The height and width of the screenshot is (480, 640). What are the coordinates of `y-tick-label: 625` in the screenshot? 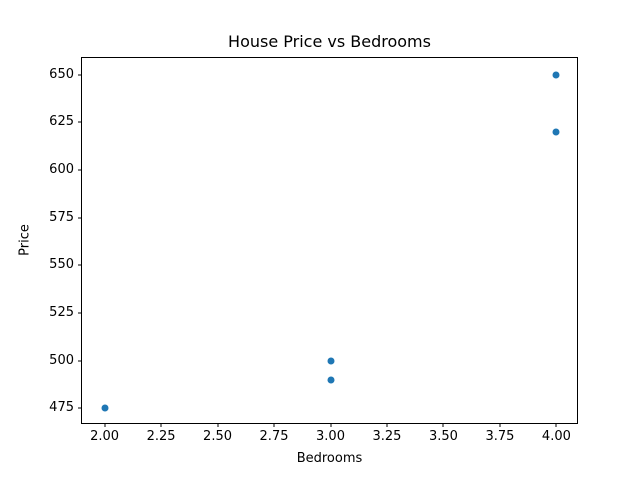 It's located at (61, 122).